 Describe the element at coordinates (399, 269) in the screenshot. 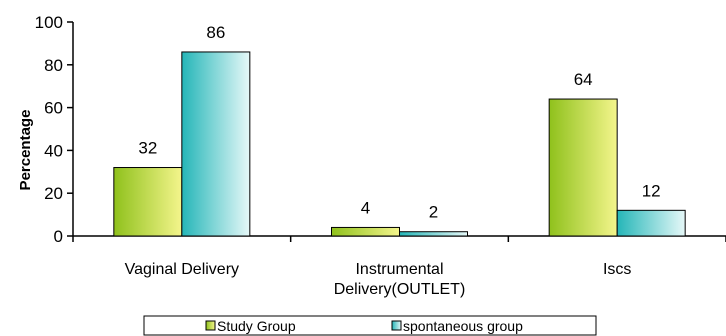

I see `x-category-label: Instrumental` at that location.